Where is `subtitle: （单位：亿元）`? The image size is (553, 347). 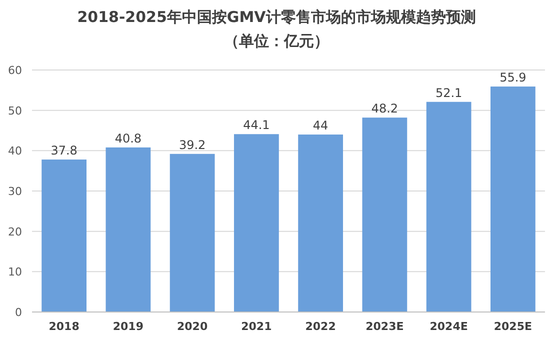 subtitle: （单位：亿元） is located at coordinates (276, 41).